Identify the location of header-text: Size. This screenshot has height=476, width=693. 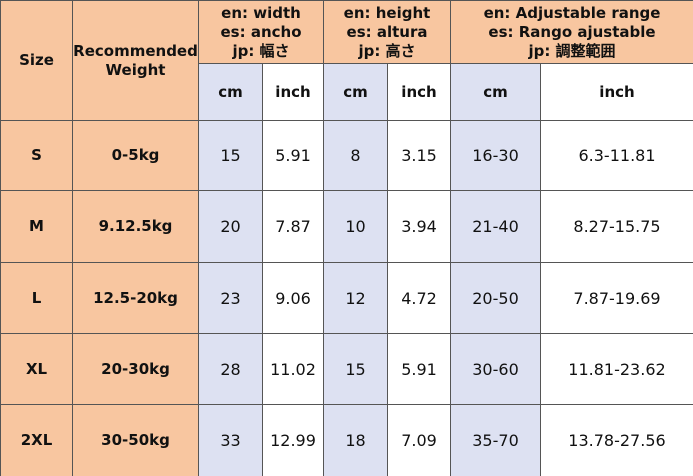
(36, 60).